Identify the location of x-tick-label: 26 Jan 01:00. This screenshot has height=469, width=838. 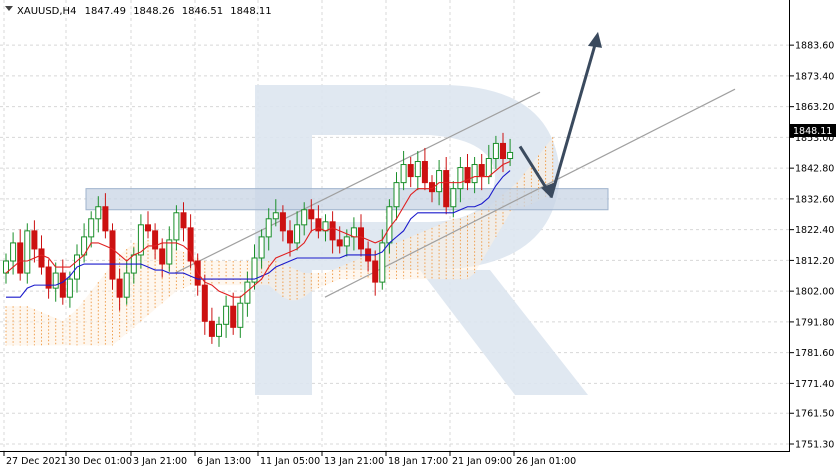
(546, 461).